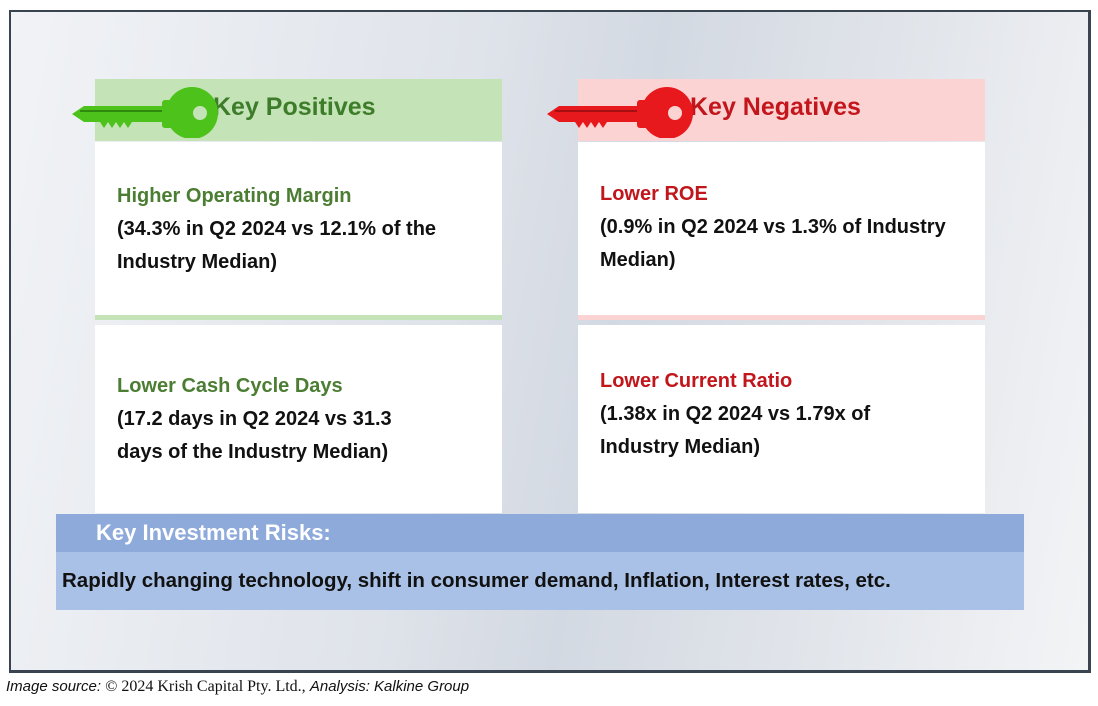 The width and height of the screenshot is (1098, 706). I want to click on investment-risks-header: Key Investment Risks:, so click(540, 533).